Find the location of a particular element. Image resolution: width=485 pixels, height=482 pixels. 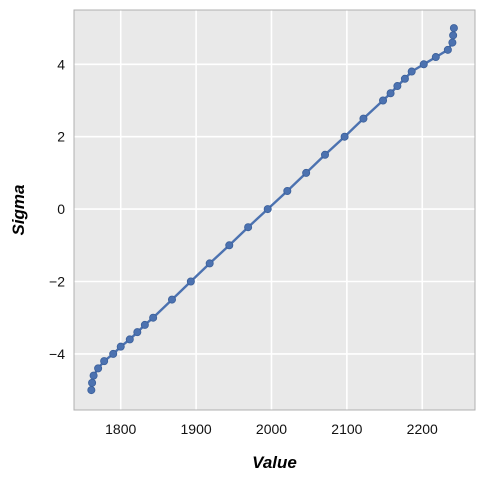

x-tick-label: 2000 is located at coordinates (271, 429).